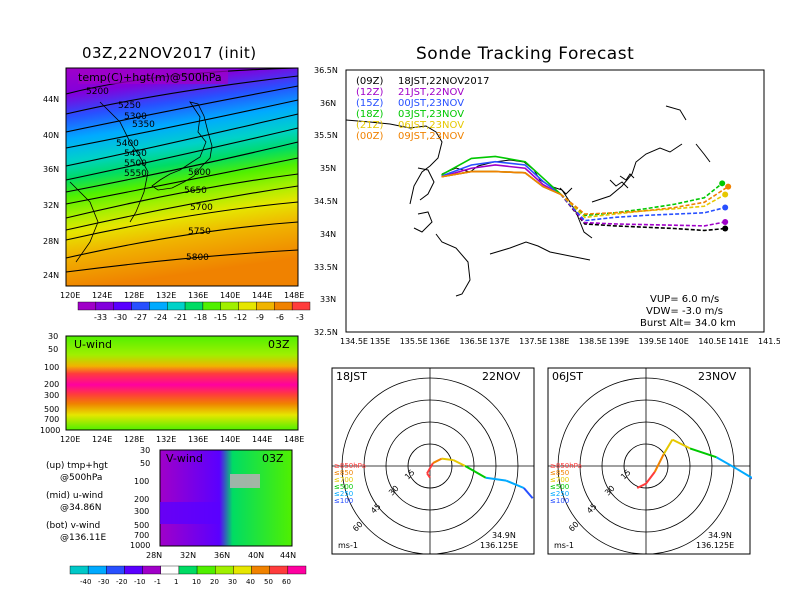 This screenshot has height=612, width=792. Describe the element at coordinates (262, 295) in the screenshot. I see `x-tick: 144E` at that location.